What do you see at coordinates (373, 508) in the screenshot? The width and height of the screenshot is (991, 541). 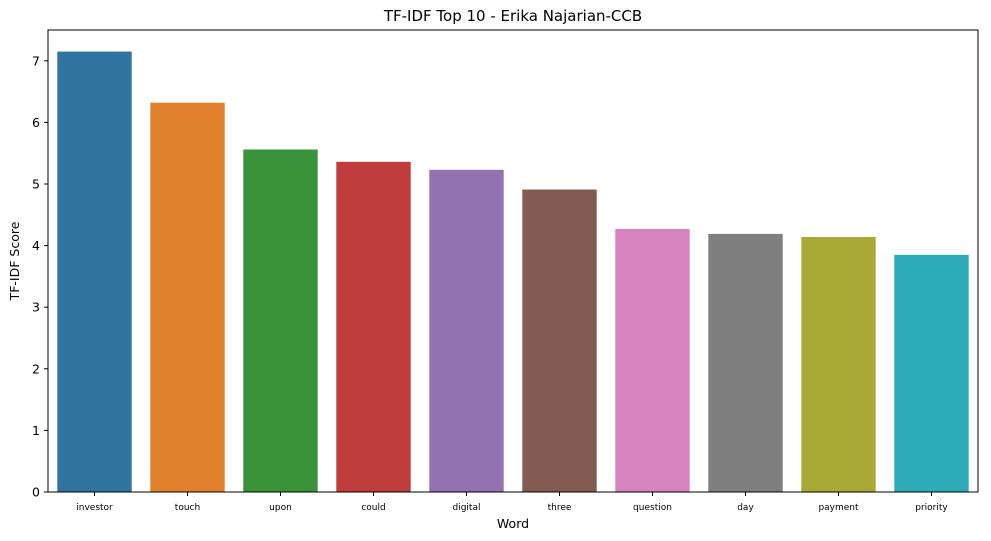 I see `x-tick-label: could` at bounding box center [373, 508].